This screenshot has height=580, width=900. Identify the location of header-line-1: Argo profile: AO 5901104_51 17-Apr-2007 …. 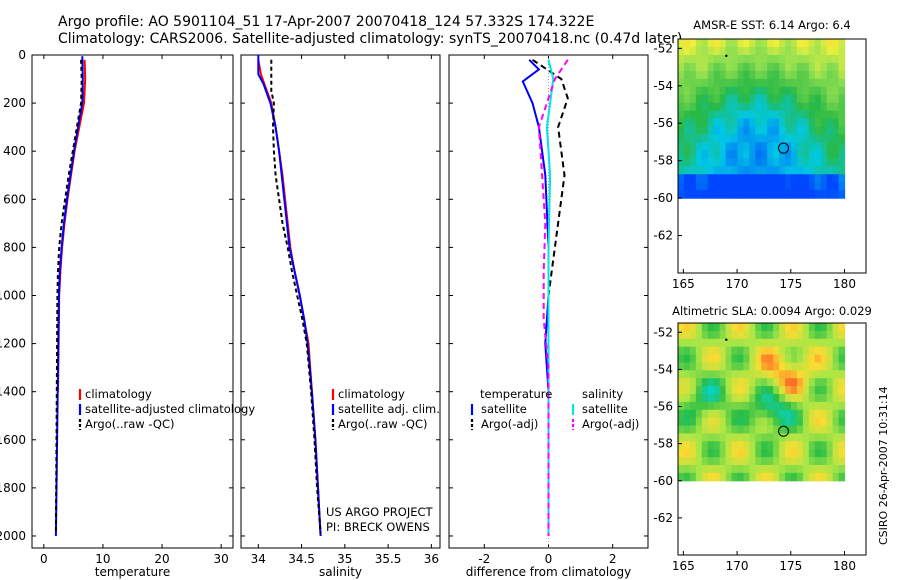
(326, 22).